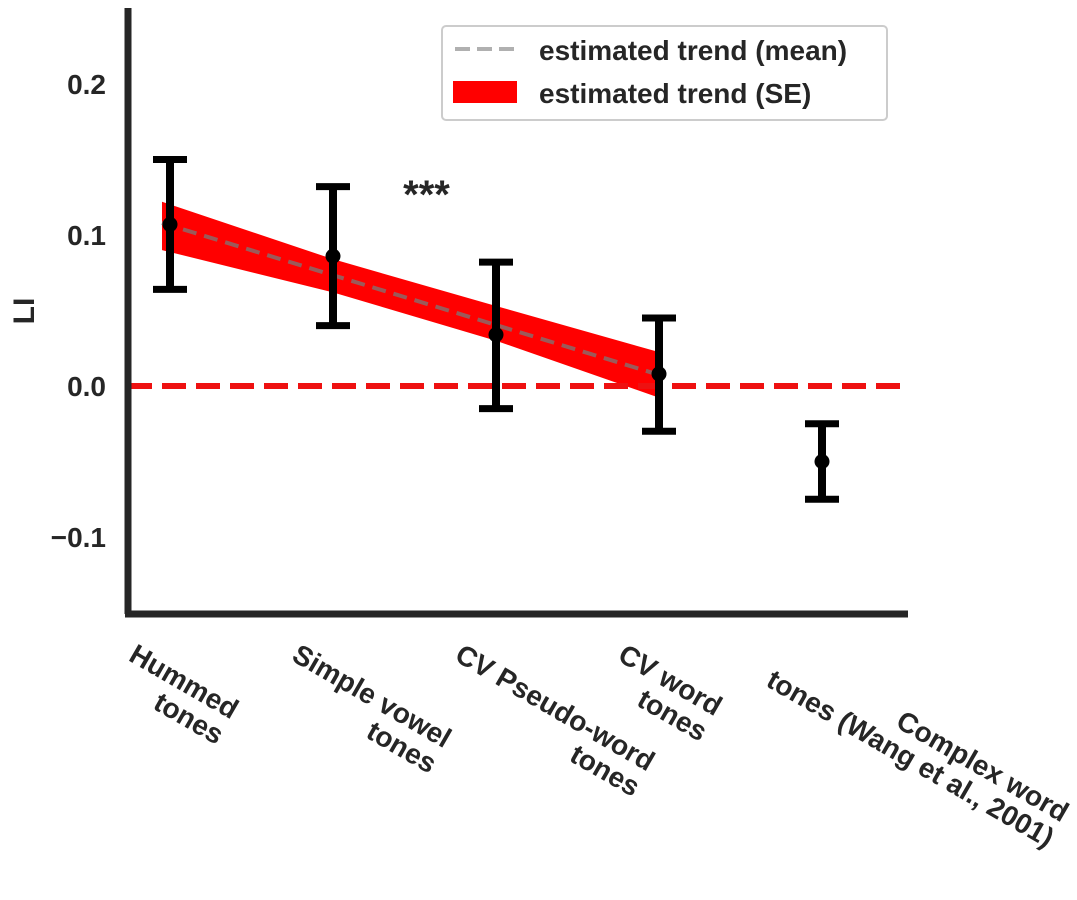 The image size is (1077, 900). Describe the element at coordinates (86, 235) in the screenshot. I see `y-tick-label: 0.1` at that location.